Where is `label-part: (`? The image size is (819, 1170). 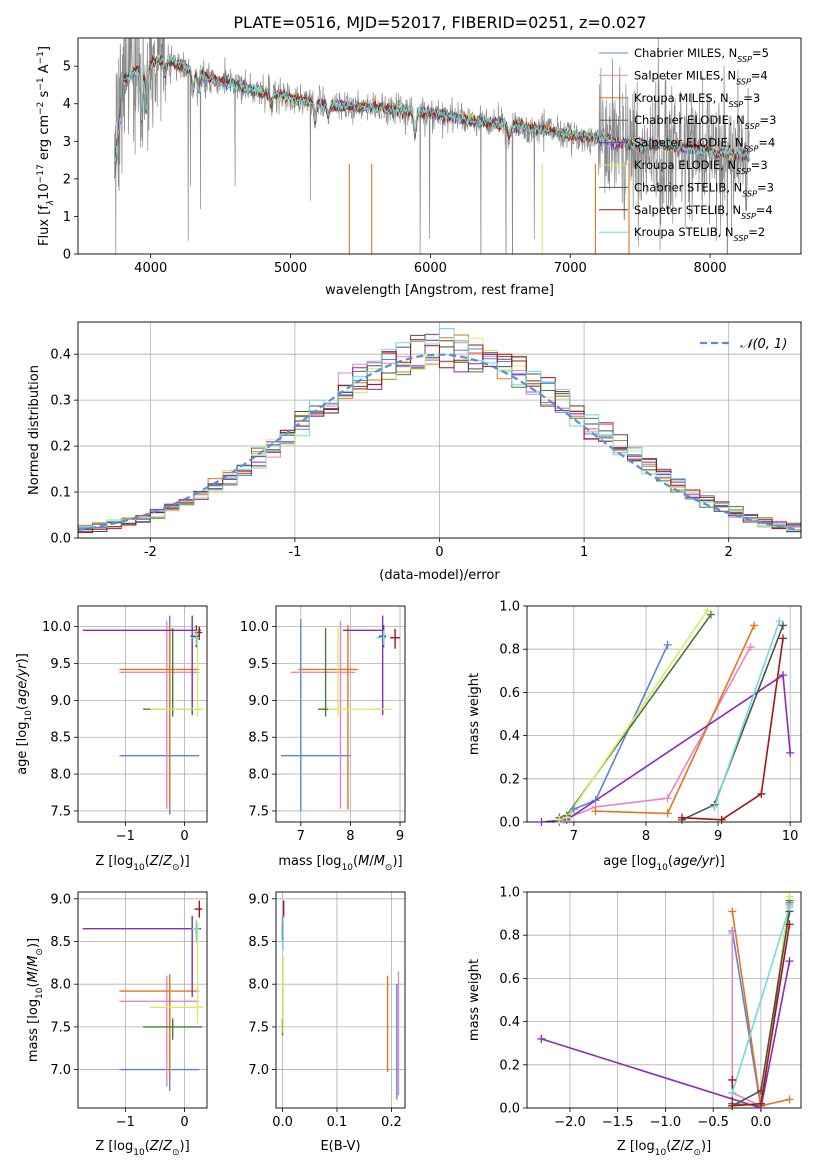
label-part: ( is located at coordinates (147, 1146).